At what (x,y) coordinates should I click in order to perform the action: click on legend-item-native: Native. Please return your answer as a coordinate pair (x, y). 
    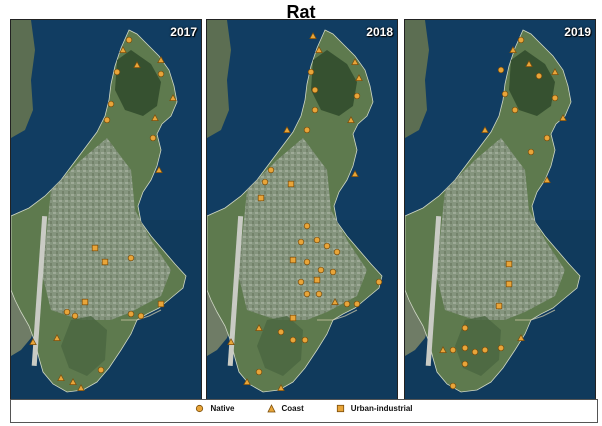
    Looking at the image, I should click on (215, 408).